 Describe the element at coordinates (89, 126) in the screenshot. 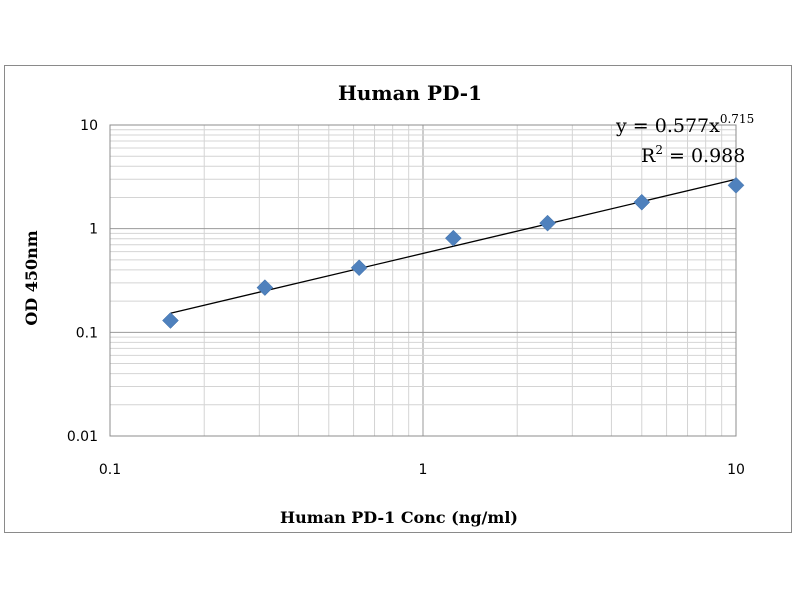

I see `y-tick-label: 10` at that location.